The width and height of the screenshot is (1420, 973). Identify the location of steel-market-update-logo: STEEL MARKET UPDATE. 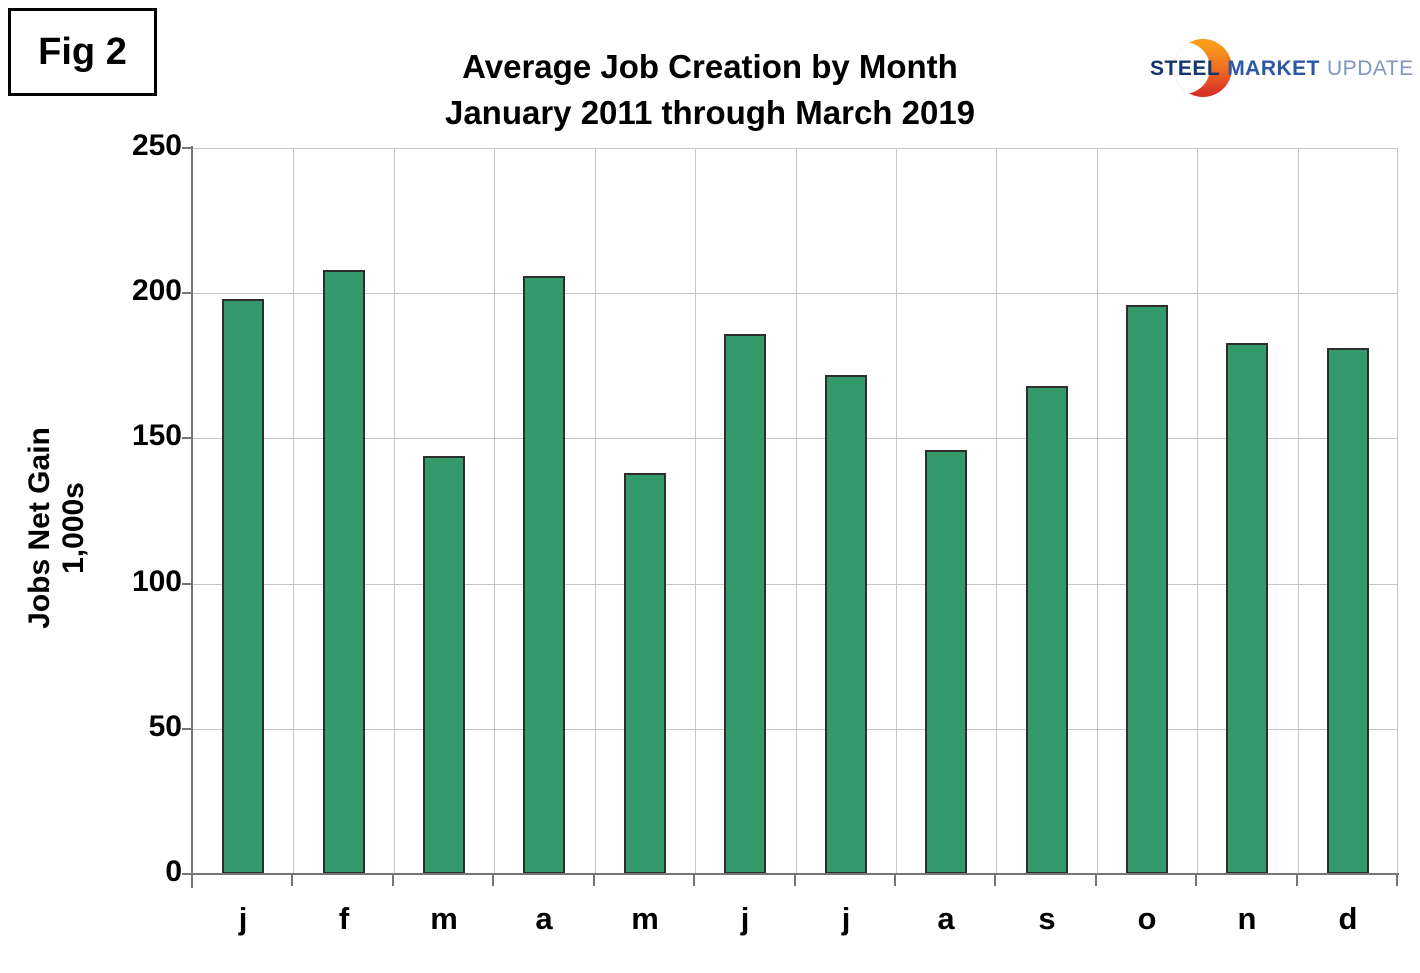
(1279, 69).